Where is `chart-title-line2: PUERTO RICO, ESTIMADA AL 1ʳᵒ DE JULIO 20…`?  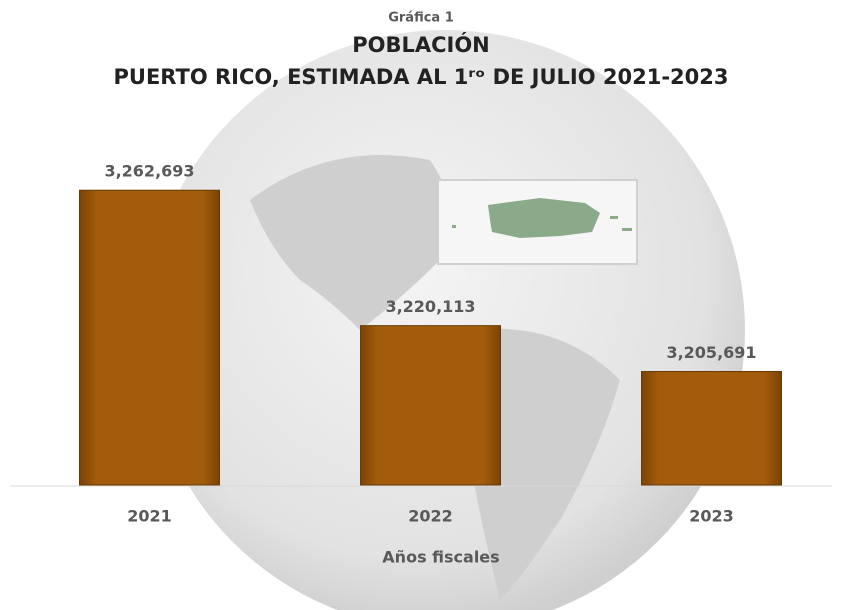 chart-title-line2: PUERTO RICO, ESTIMADA AL 1ʳᵒ DE JULIO 20… is located at coordinates (421, 77).